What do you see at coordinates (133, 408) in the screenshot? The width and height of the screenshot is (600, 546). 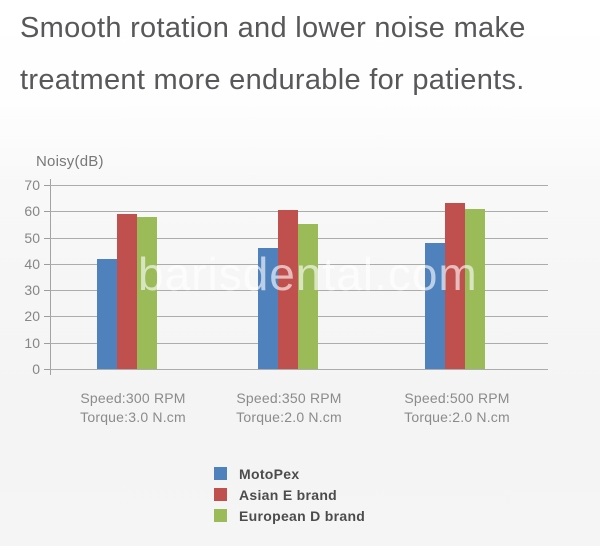 I see `x-category-label: Speed:300 RPM Torque:3.0 N.cm` at bounding box center [133, 408].